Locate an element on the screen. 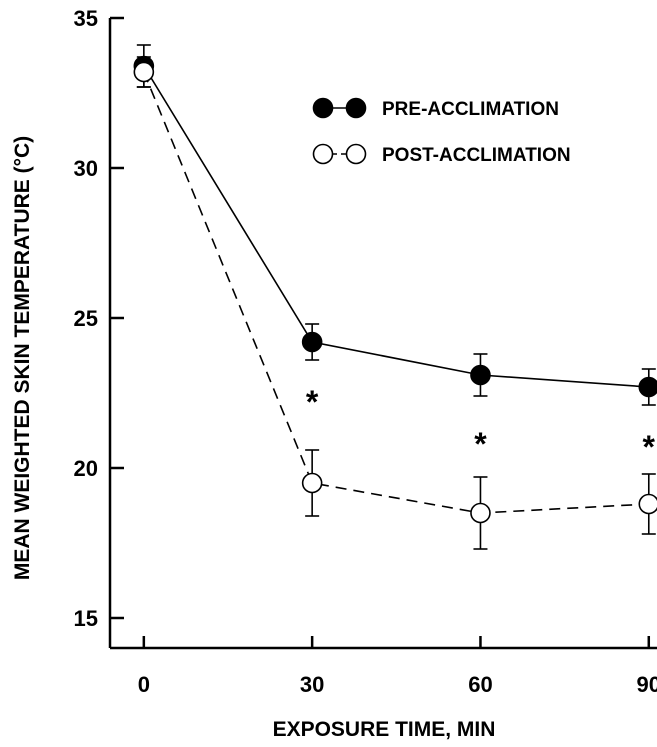  y-axis-label: MEAN WEIGHTED SKIN TEMPERATURE (°C) is located at coordinates (22, 358).